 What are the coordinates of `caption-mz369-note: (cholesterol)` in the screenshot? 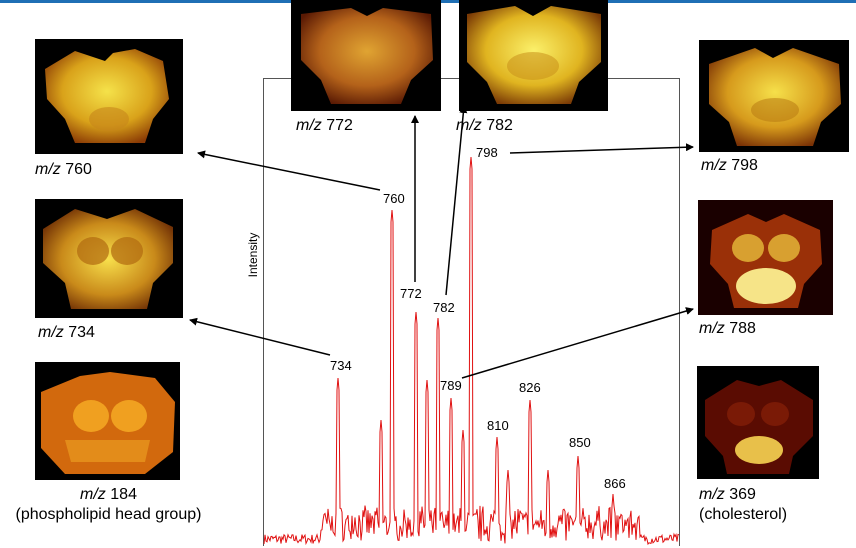 It's located at (743, 514).